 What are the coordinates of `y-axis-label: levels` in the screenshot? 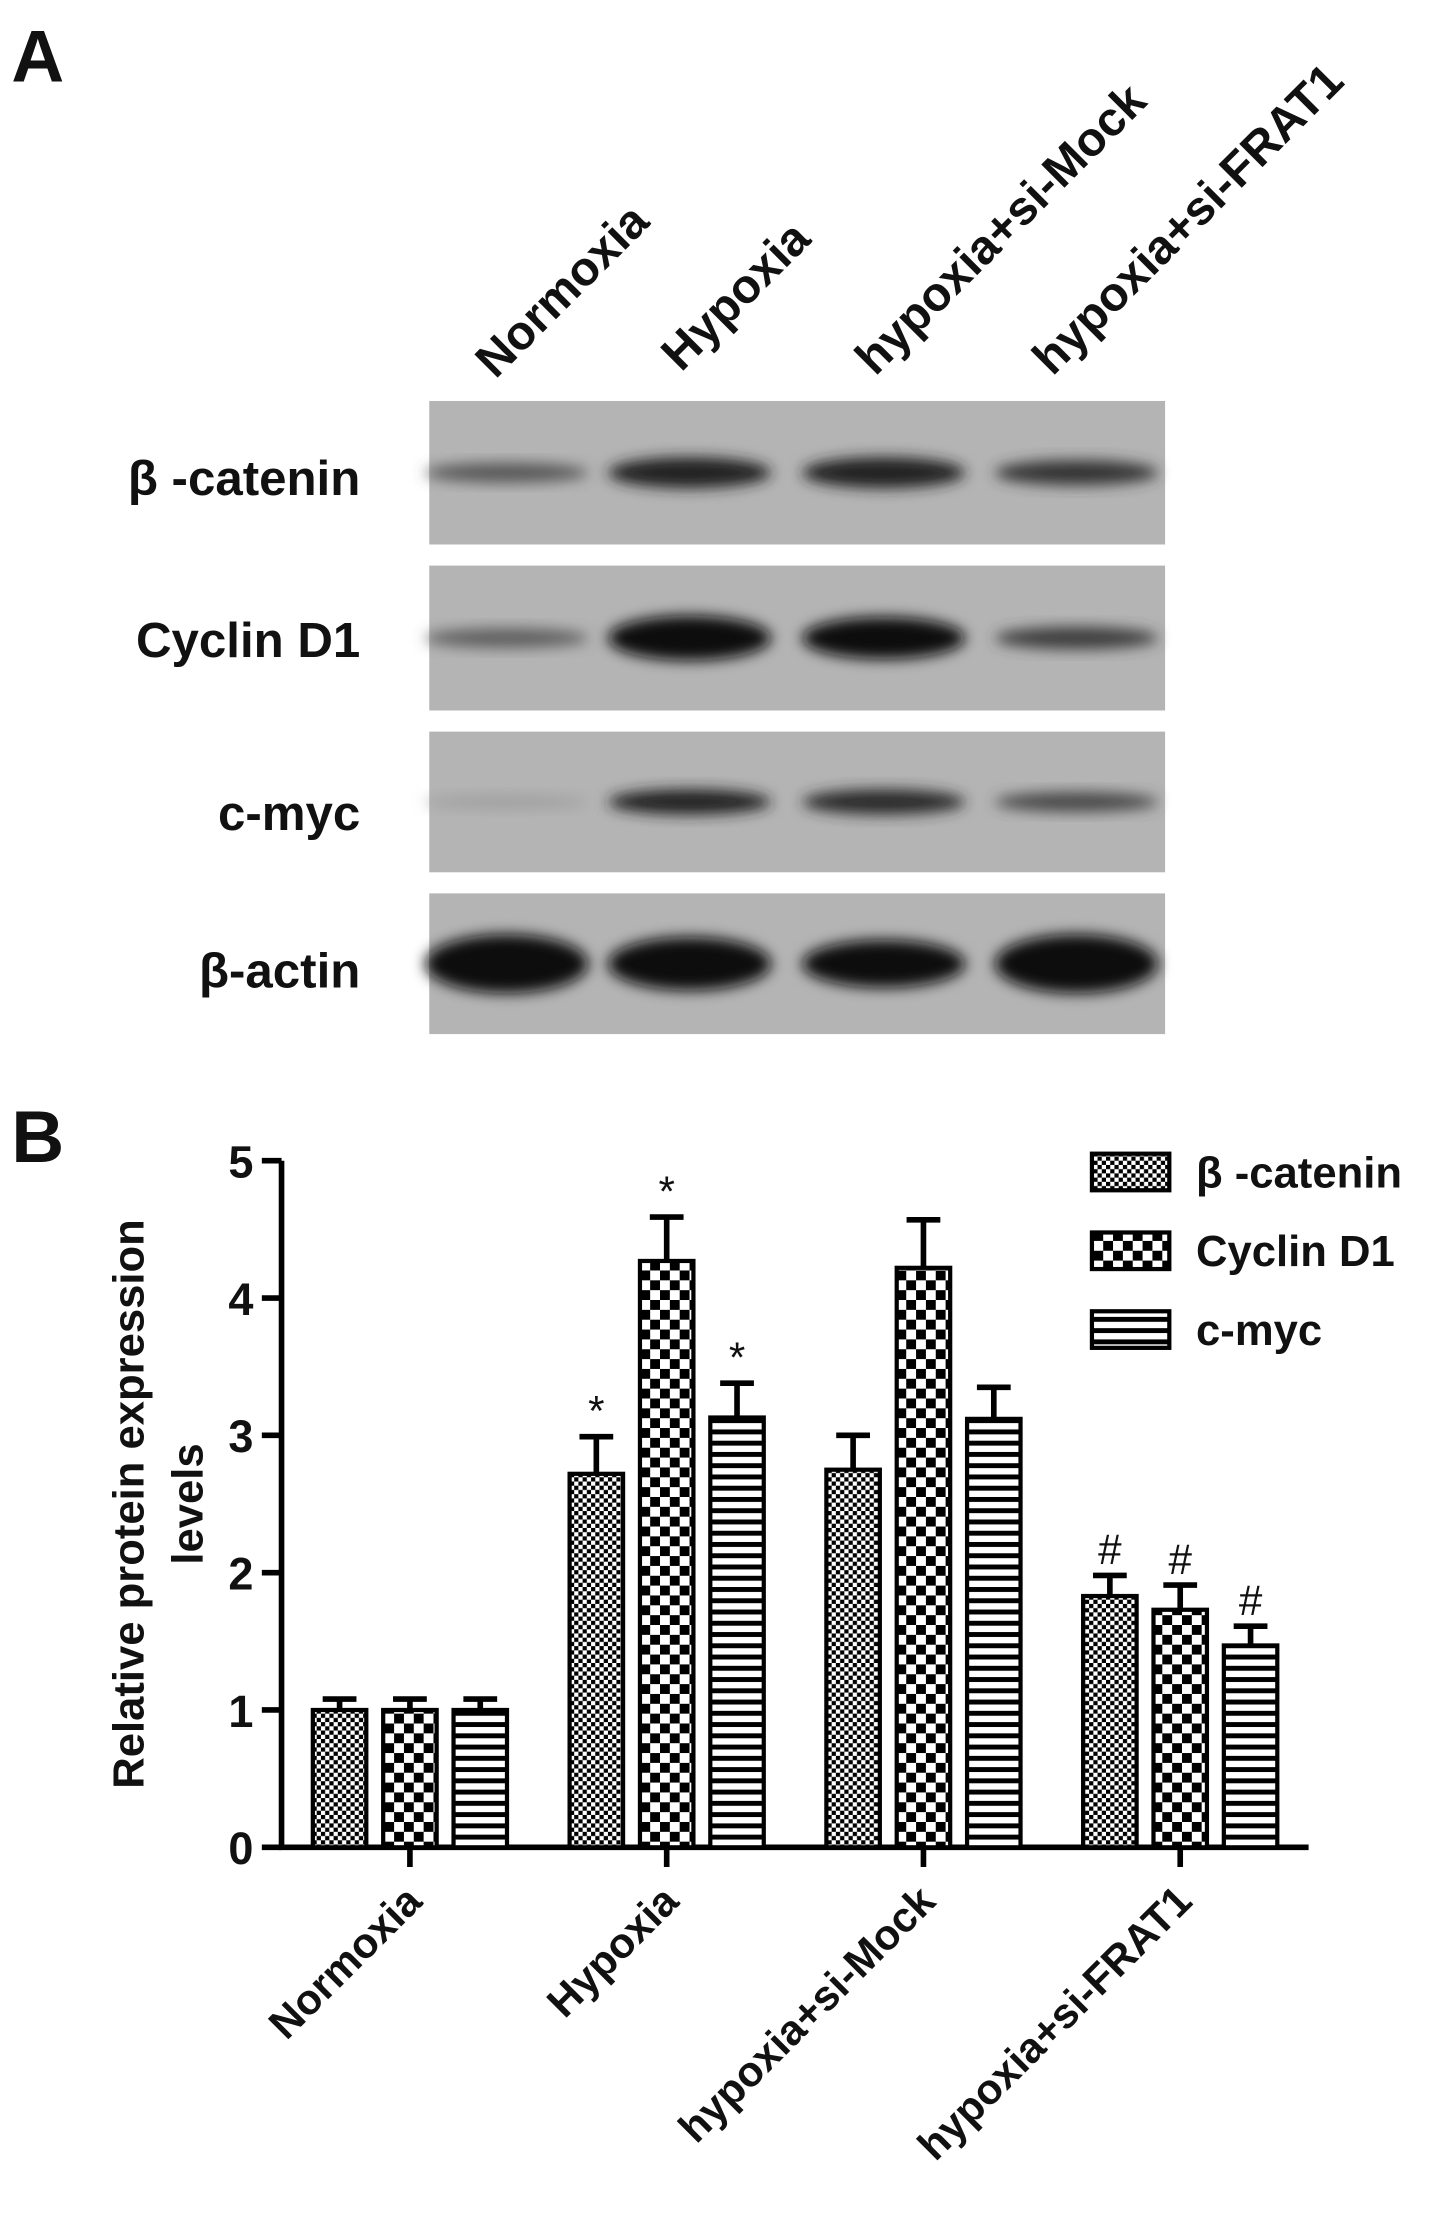 It's located at (189, 1503).